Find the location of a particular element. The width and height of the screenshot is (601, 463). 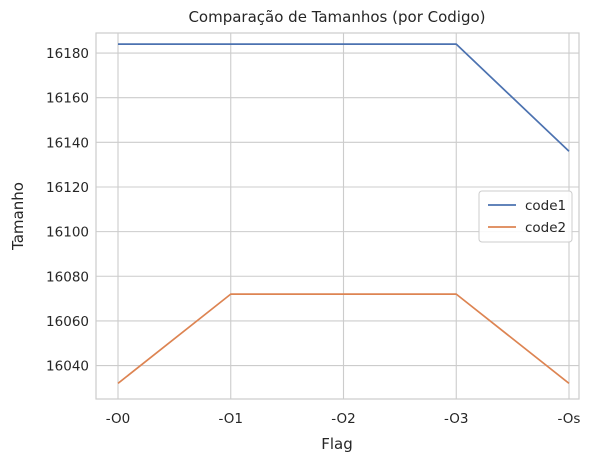

y-tick-label: 16060 is located at coordinates (67, 322).